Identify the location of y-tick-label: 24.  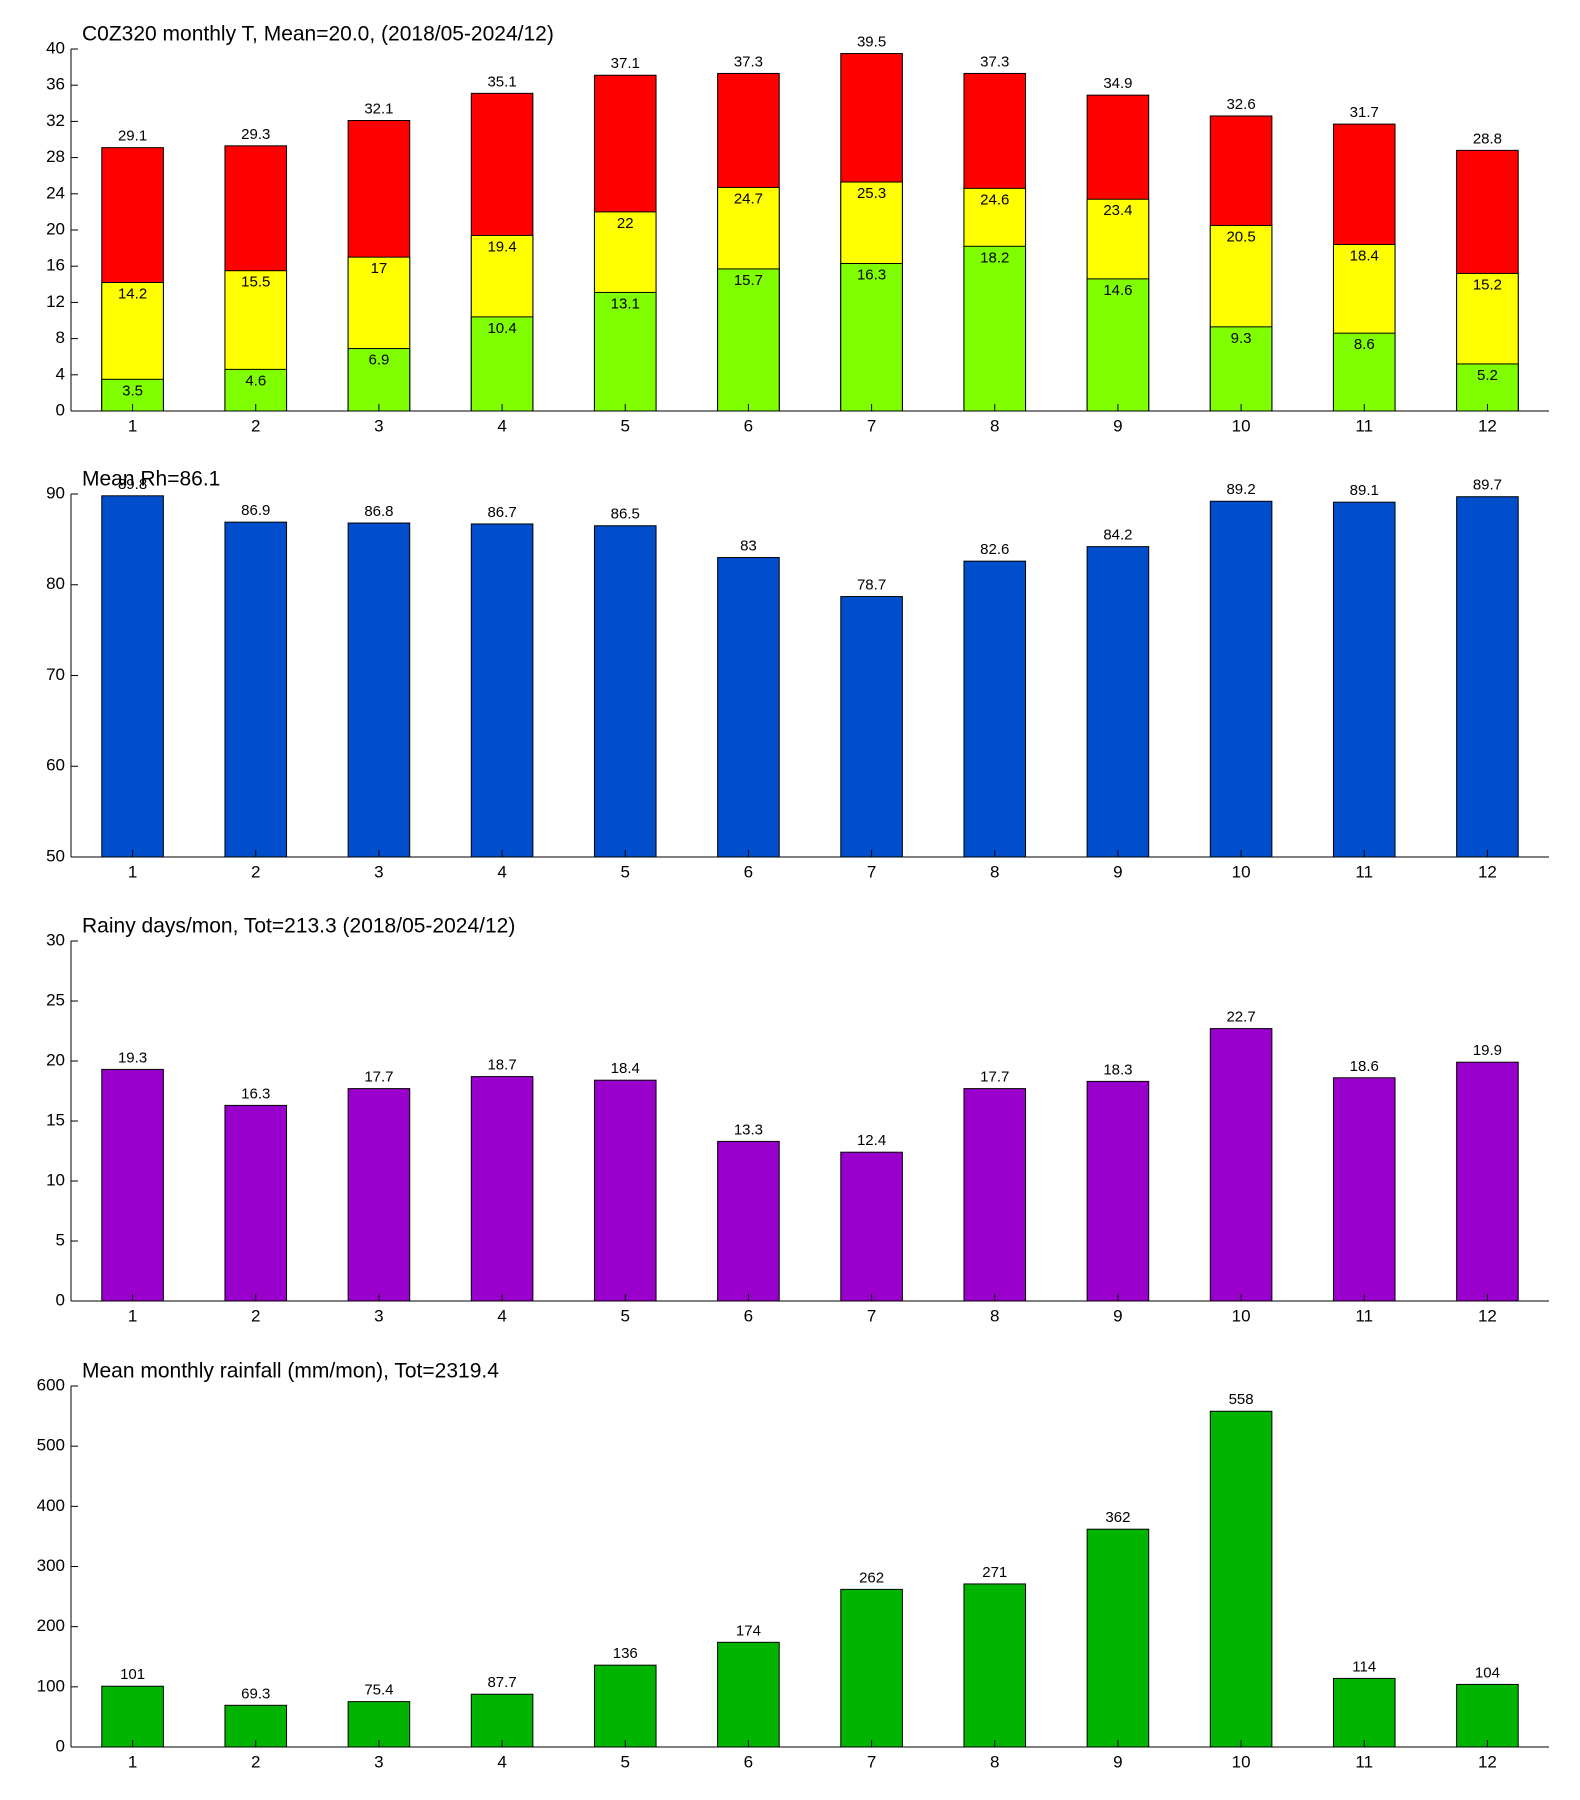
(55, 192).